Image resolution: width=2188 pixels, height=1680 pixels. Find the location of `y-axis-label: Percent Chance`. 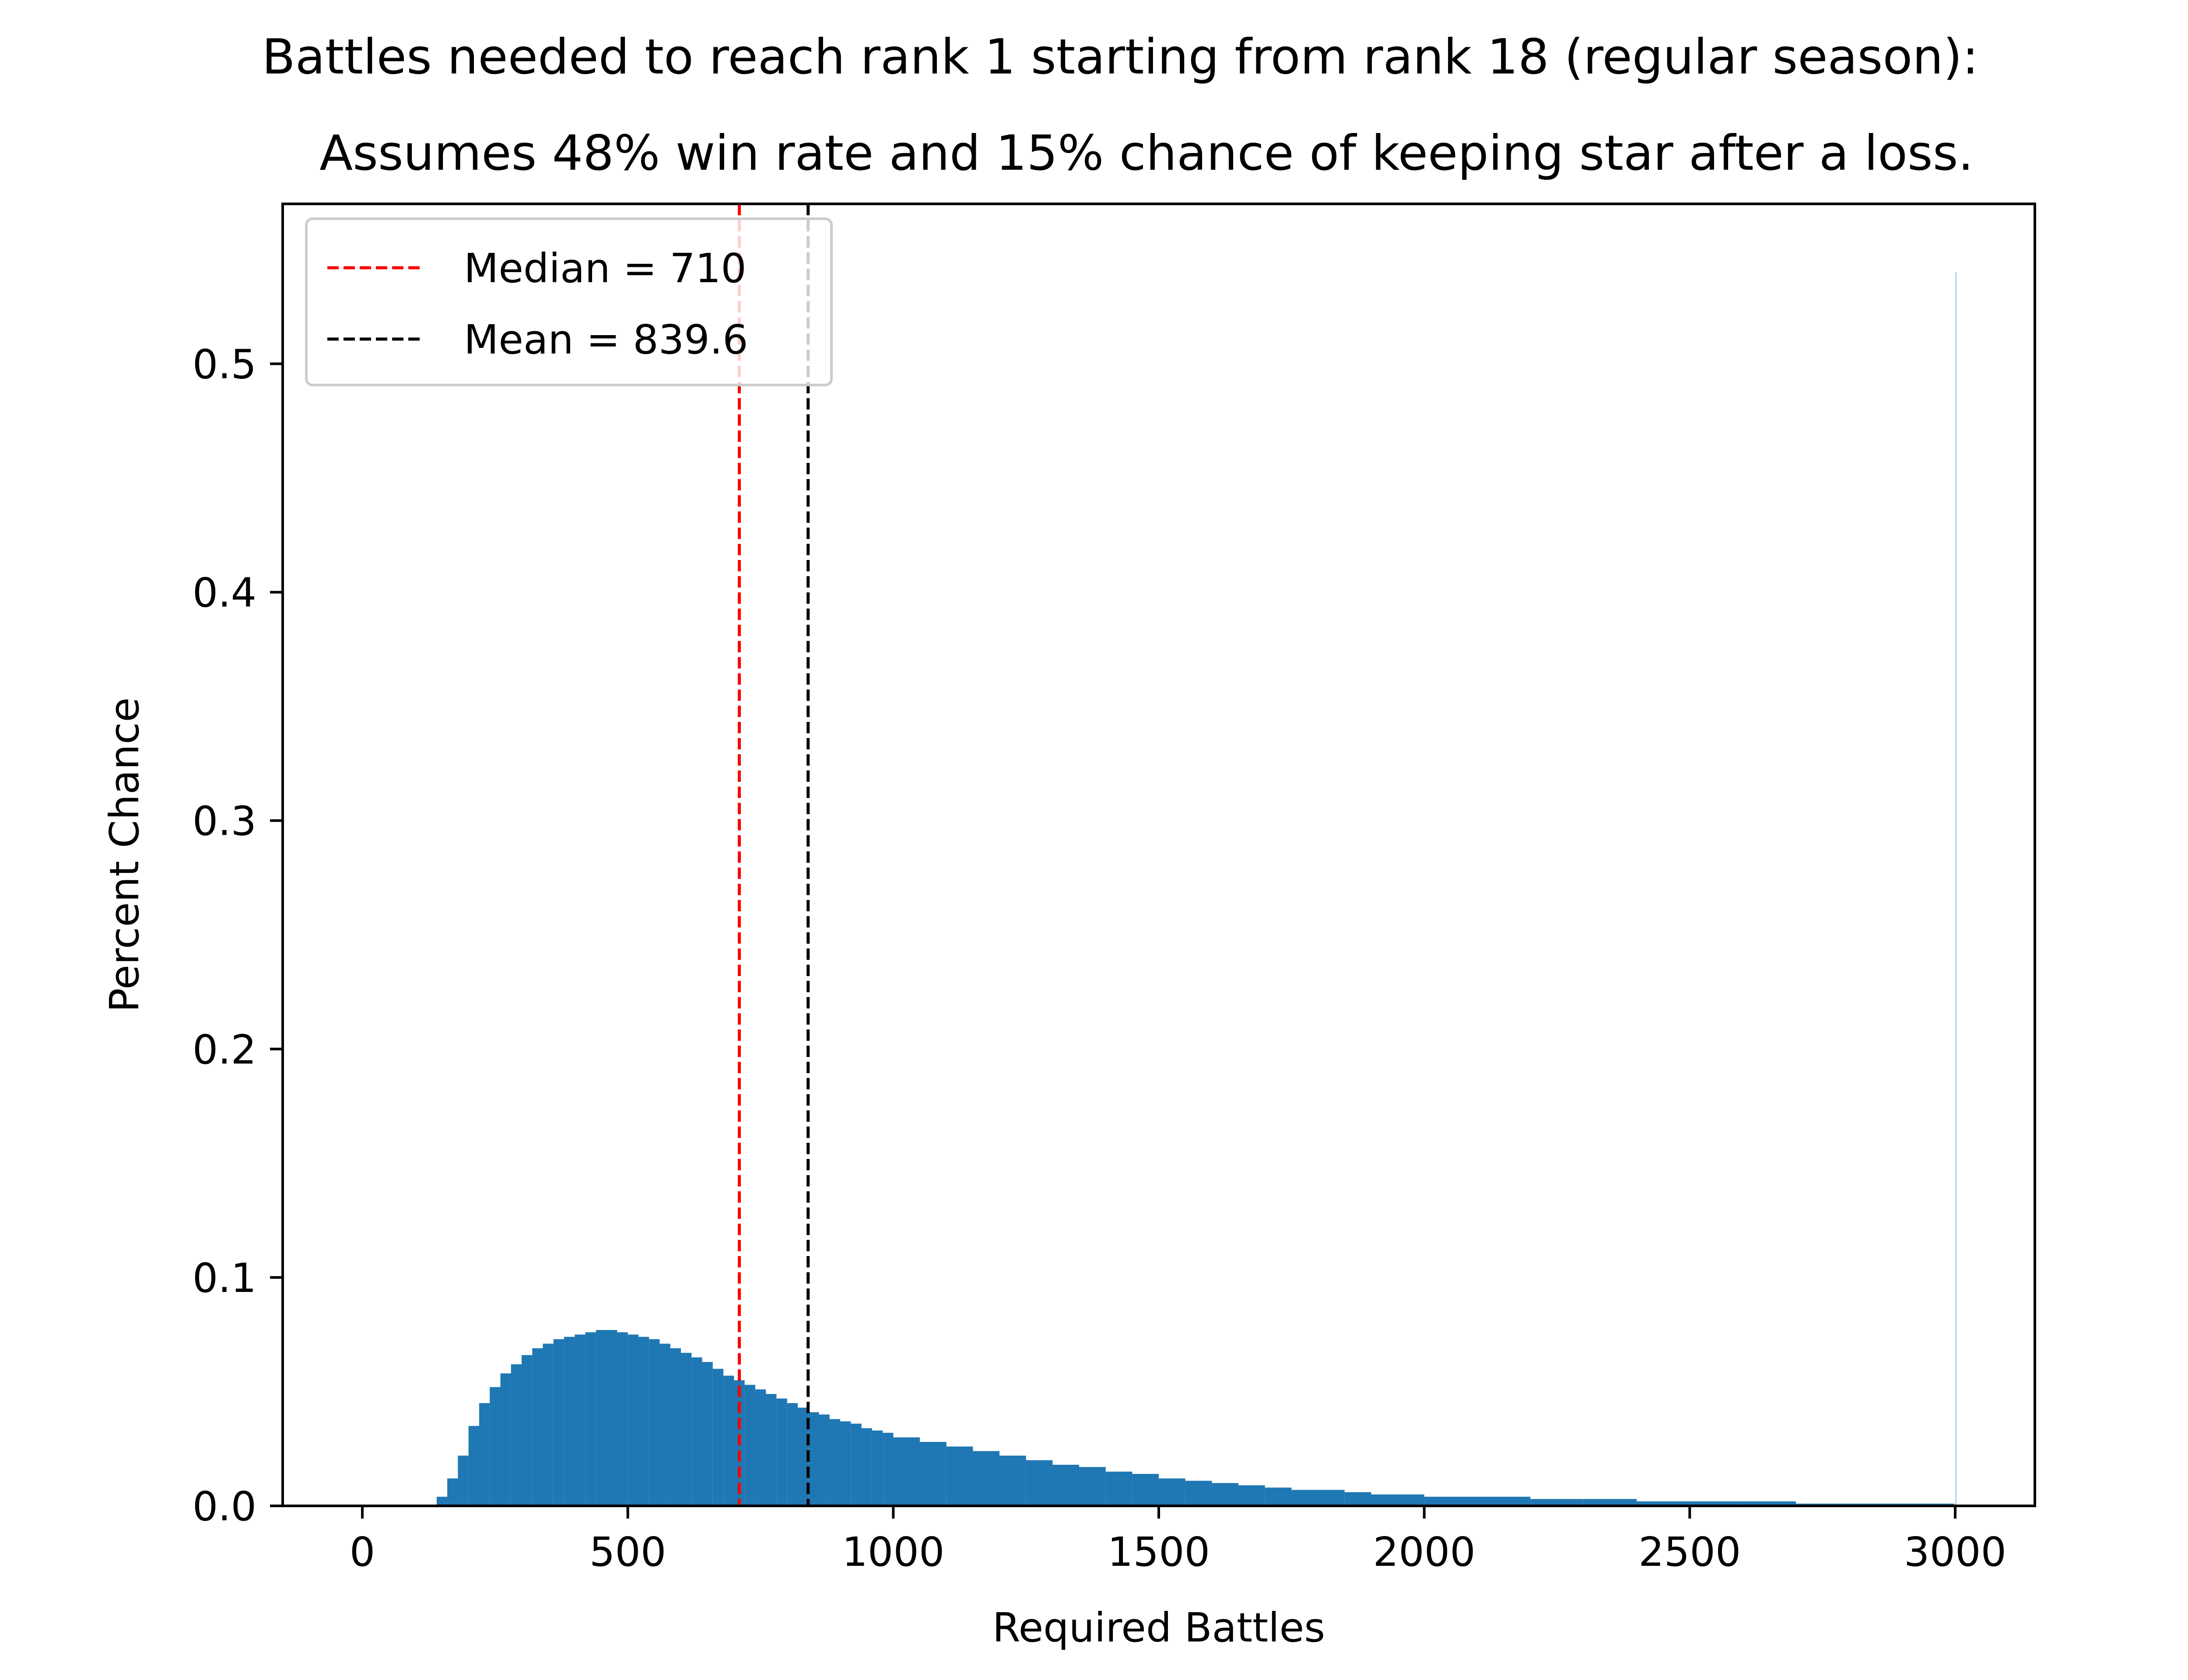

y-axis-label: Percent Chance is located at coordinates (124, 854).